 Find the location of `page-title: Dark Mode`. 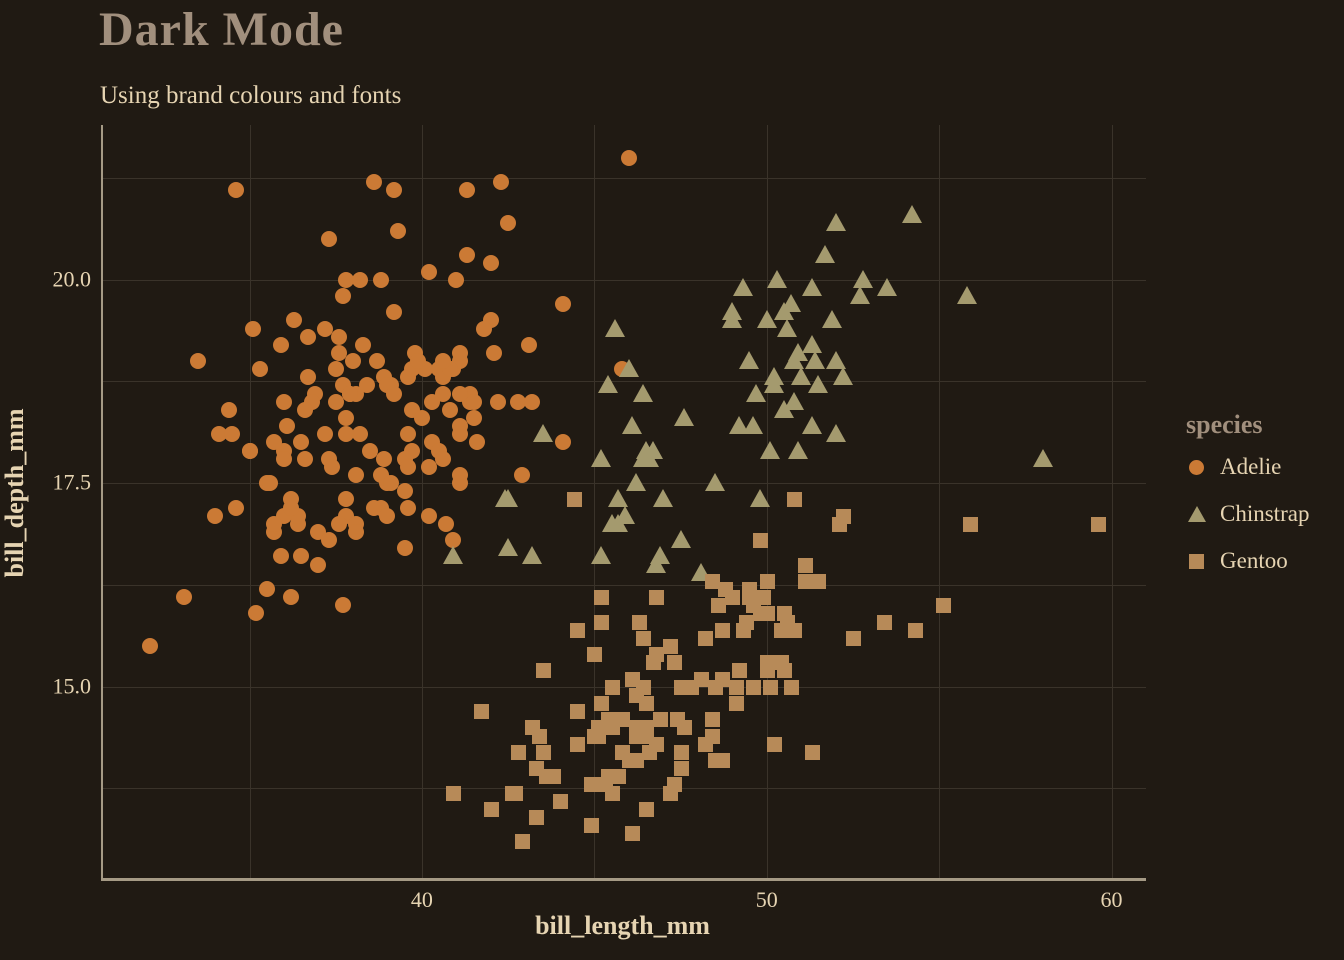

page-title: Dark Mode is located at coordinates (221, 29).